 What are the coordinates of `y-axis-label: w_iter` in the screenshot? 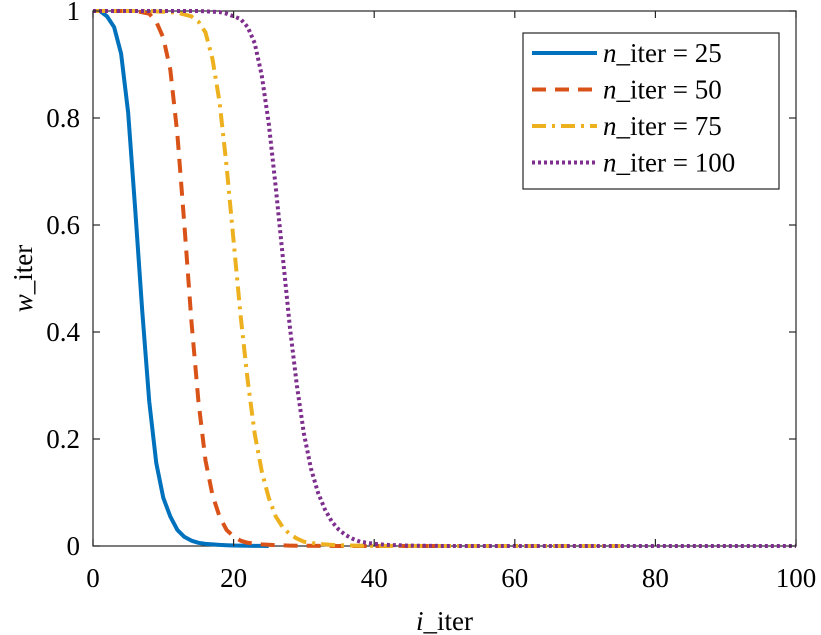 It's located at (23, 279).